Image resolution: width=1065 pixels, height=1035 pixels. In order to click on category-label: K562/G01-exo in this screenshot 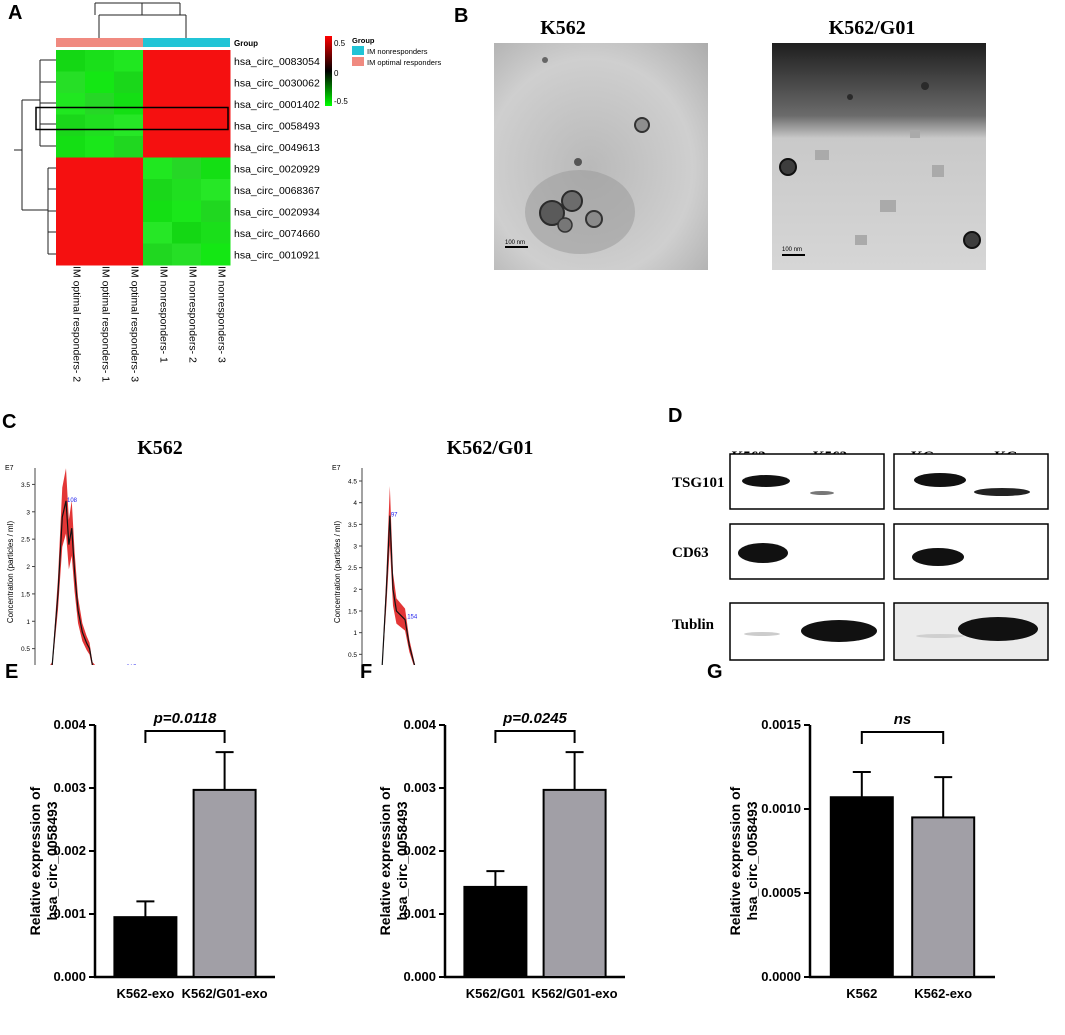, I will do `click(575, 993)`.